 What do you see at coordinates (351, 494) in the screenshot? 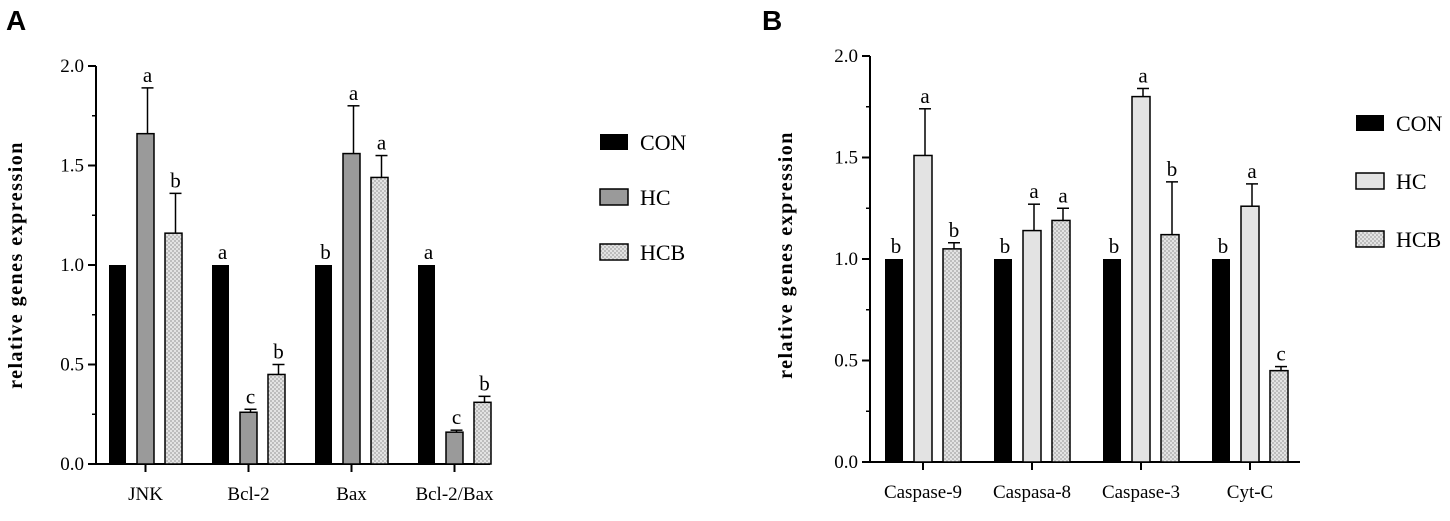
I see `x-tick-label: Bax` at bounding box center [351, 494].